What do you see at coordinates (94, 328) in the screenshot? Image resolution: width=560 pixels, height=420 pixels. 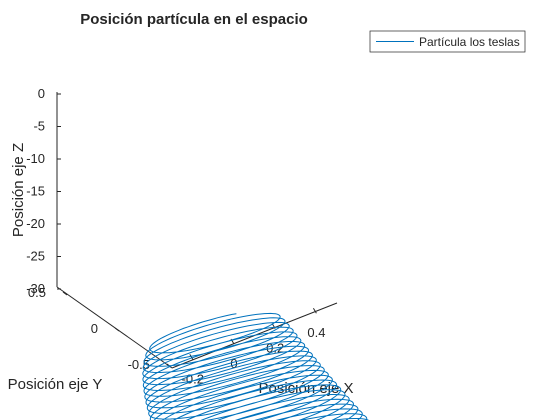 I see `y-tick-label: 0` at bounding box center [94, 328].